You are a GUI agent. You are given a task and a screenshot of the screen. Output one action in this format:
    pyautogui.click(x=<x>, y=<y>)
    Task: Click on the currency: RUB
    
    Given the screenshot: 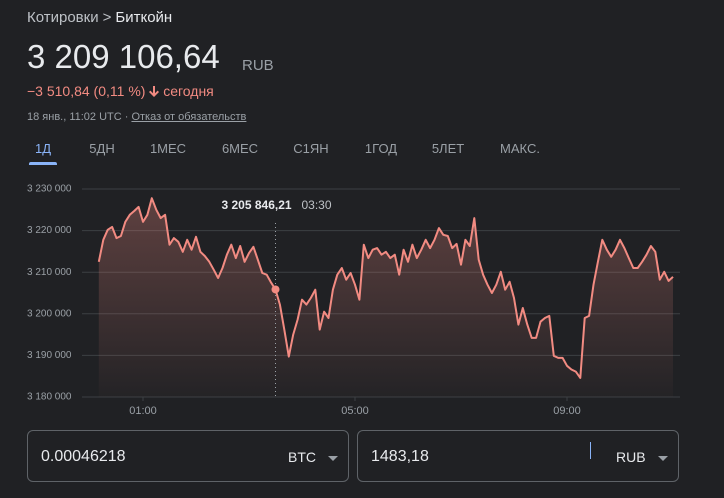 What is the action you would take?
    pyautogui.click(x=258, y=65)
    